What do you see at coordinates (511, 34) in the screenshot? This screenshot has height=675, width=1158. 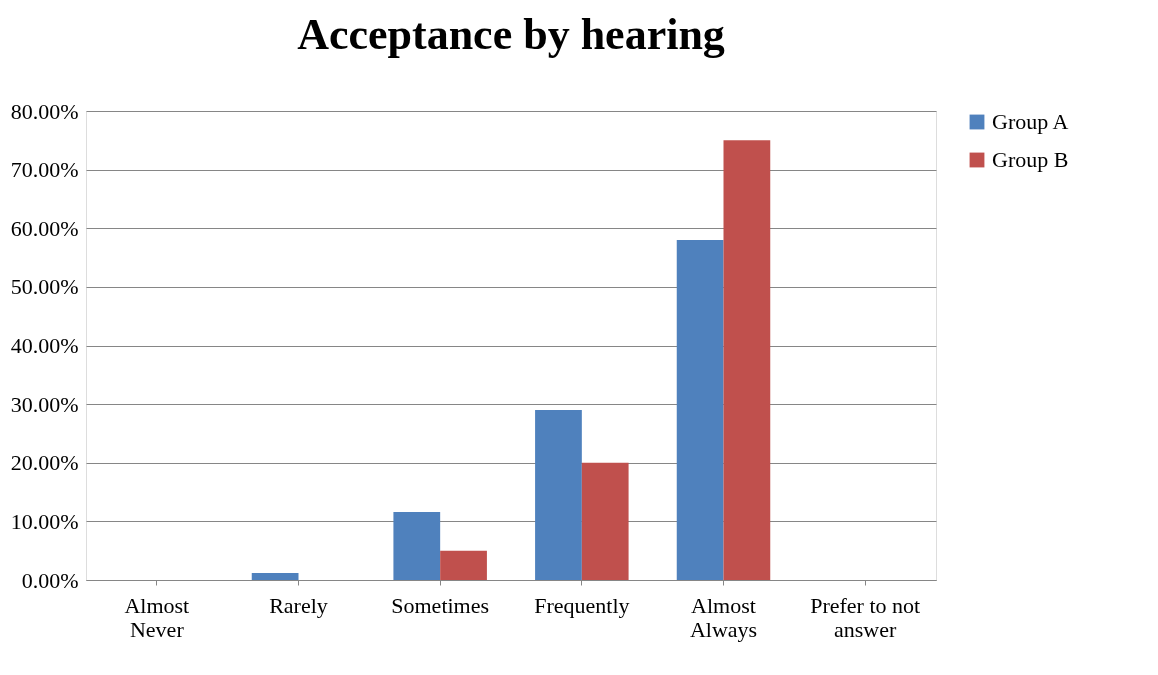 I see `chart-title: Acceptance by hearing` at bounding box center [511, 34].